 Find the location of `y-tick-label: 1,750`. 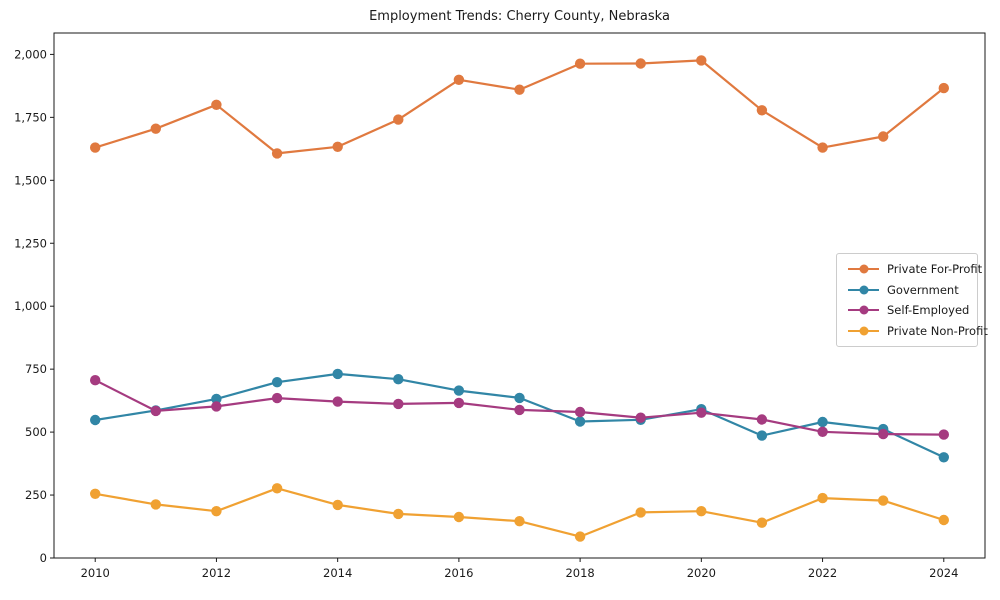

y-tick-label: 1,750 is located at coordinates (30, 117).